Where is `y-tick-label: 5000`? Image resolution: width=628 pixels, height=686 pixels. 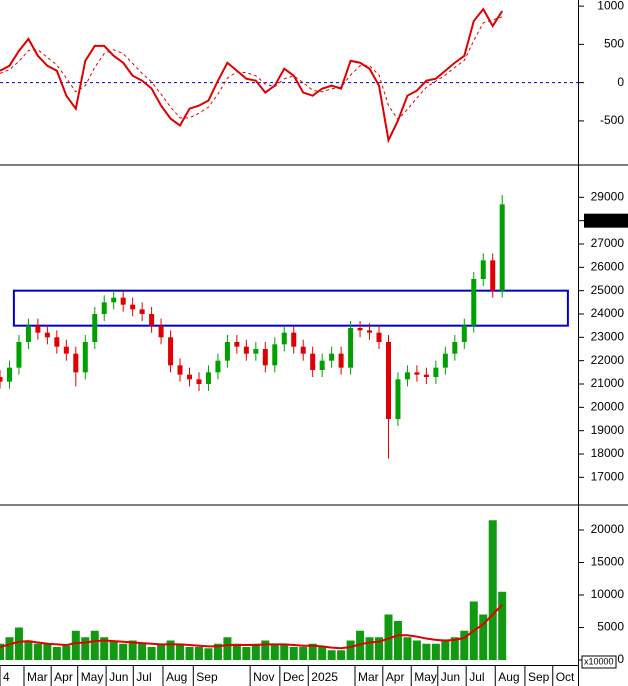
y-tick-label: 5000 is located at coordinates (610, 627).